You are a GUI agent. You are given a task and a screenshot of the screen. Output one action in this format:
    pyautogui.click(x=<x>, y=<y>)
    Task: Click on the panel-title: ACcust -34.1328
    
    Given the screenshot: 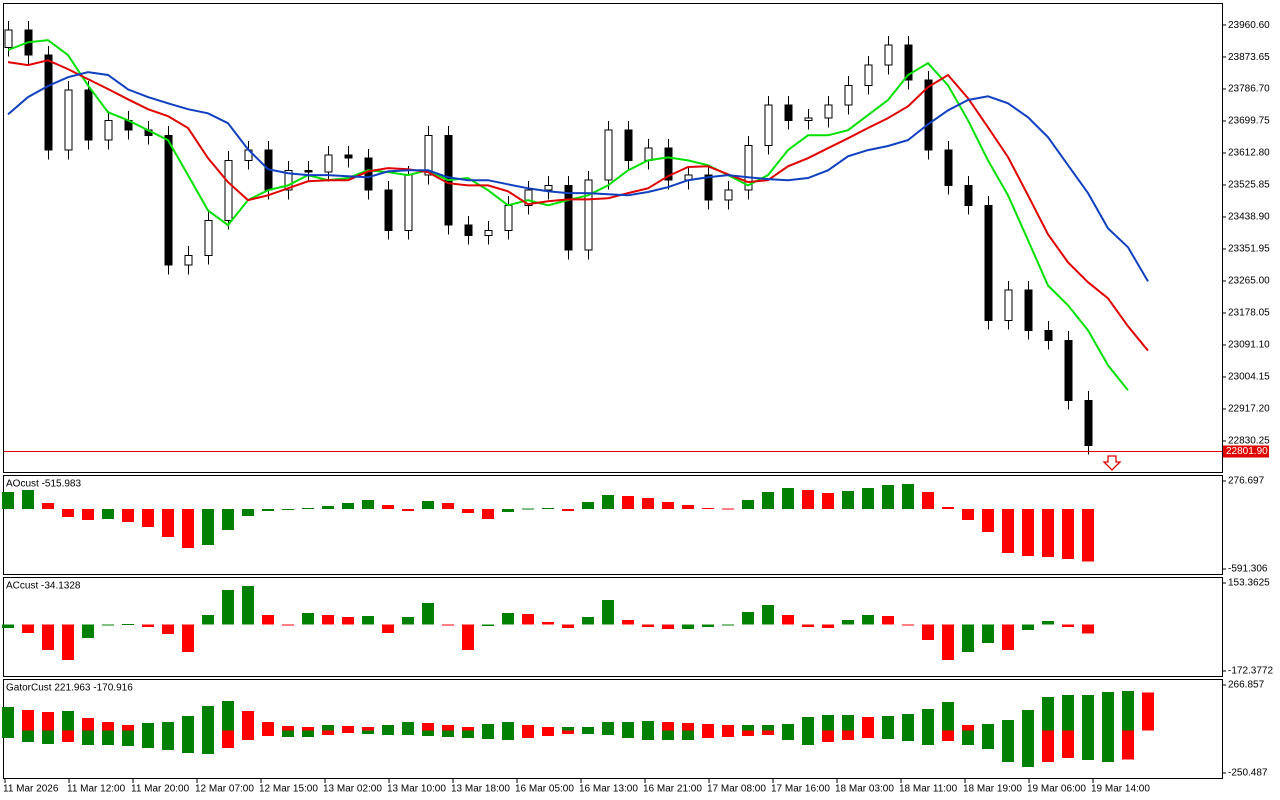 What is the action you would take?
    pyautogui.click(x=43, y=586)
    